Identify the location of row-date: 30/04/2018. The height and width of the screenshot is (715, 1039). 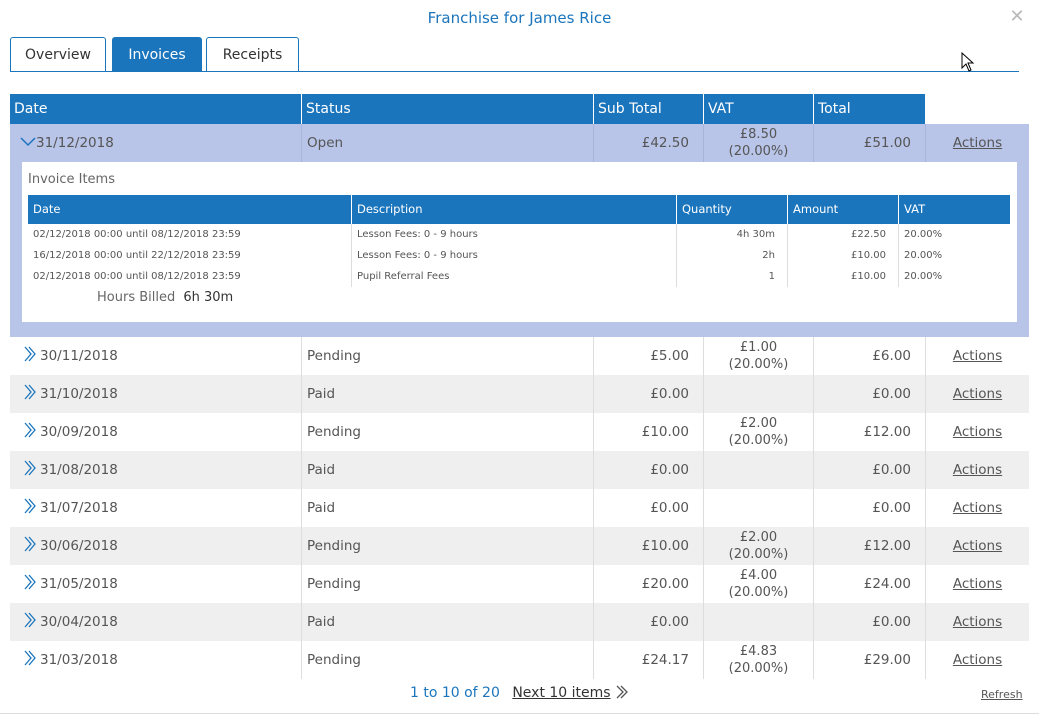
(79, 622).